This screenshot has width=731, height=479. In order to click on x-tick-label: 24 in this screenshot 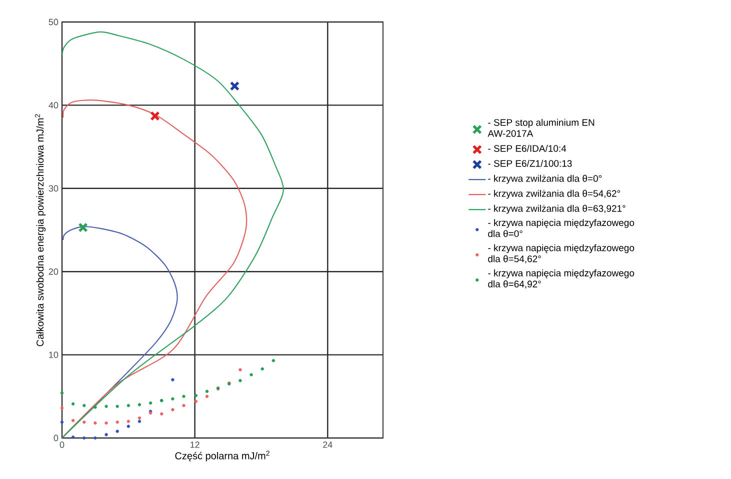, I will do `click(327, 445)`.